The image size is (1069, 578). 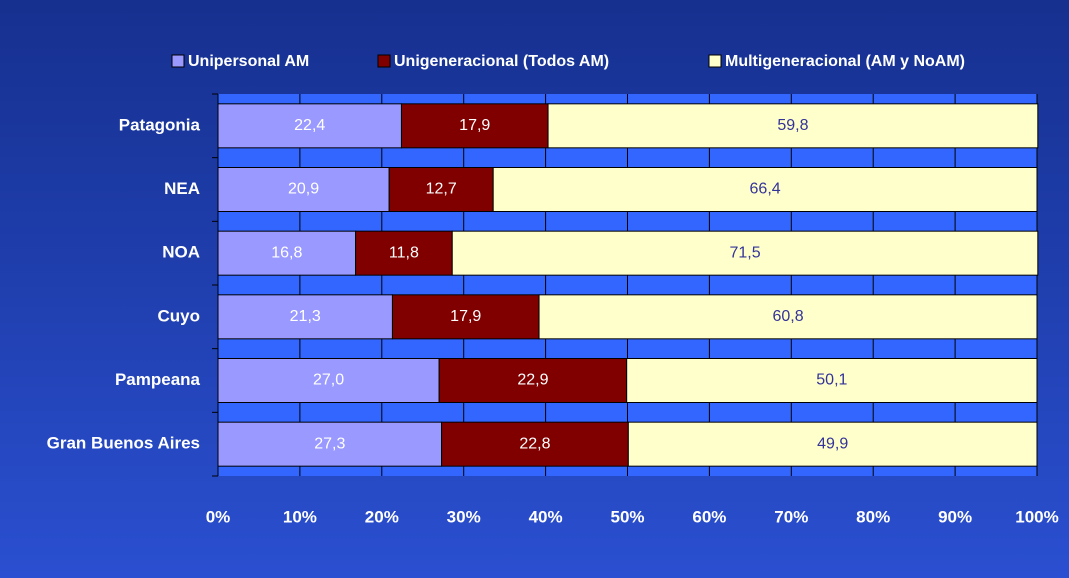 What do you see at coordinates (160, 124) in the screenshot?
I see `y-tick-label: Patagonia` at bounding box center [160, 124].